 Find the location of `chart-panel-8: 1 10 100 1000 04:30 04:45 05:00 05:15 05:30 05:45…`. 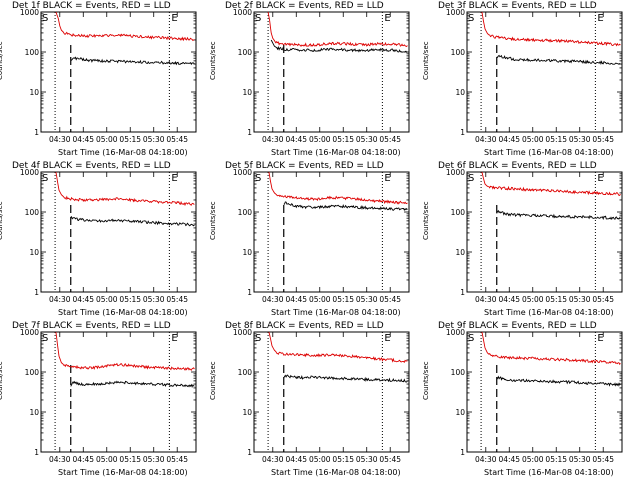

chart-panel-8: 1 10 100 1000 04:30 04:45 05:00 05:15 05:30 05:45… is located at coordinates (317, 400).